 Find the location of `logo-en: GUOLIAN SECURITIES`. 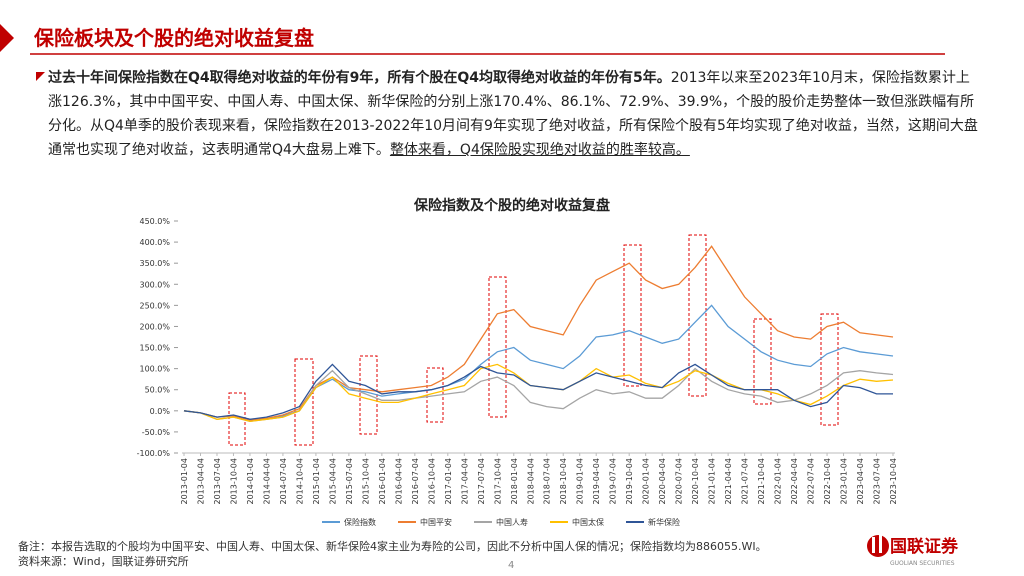

logo-en: GUOLIAN SECURITIES is located at coordinates (922, 563).